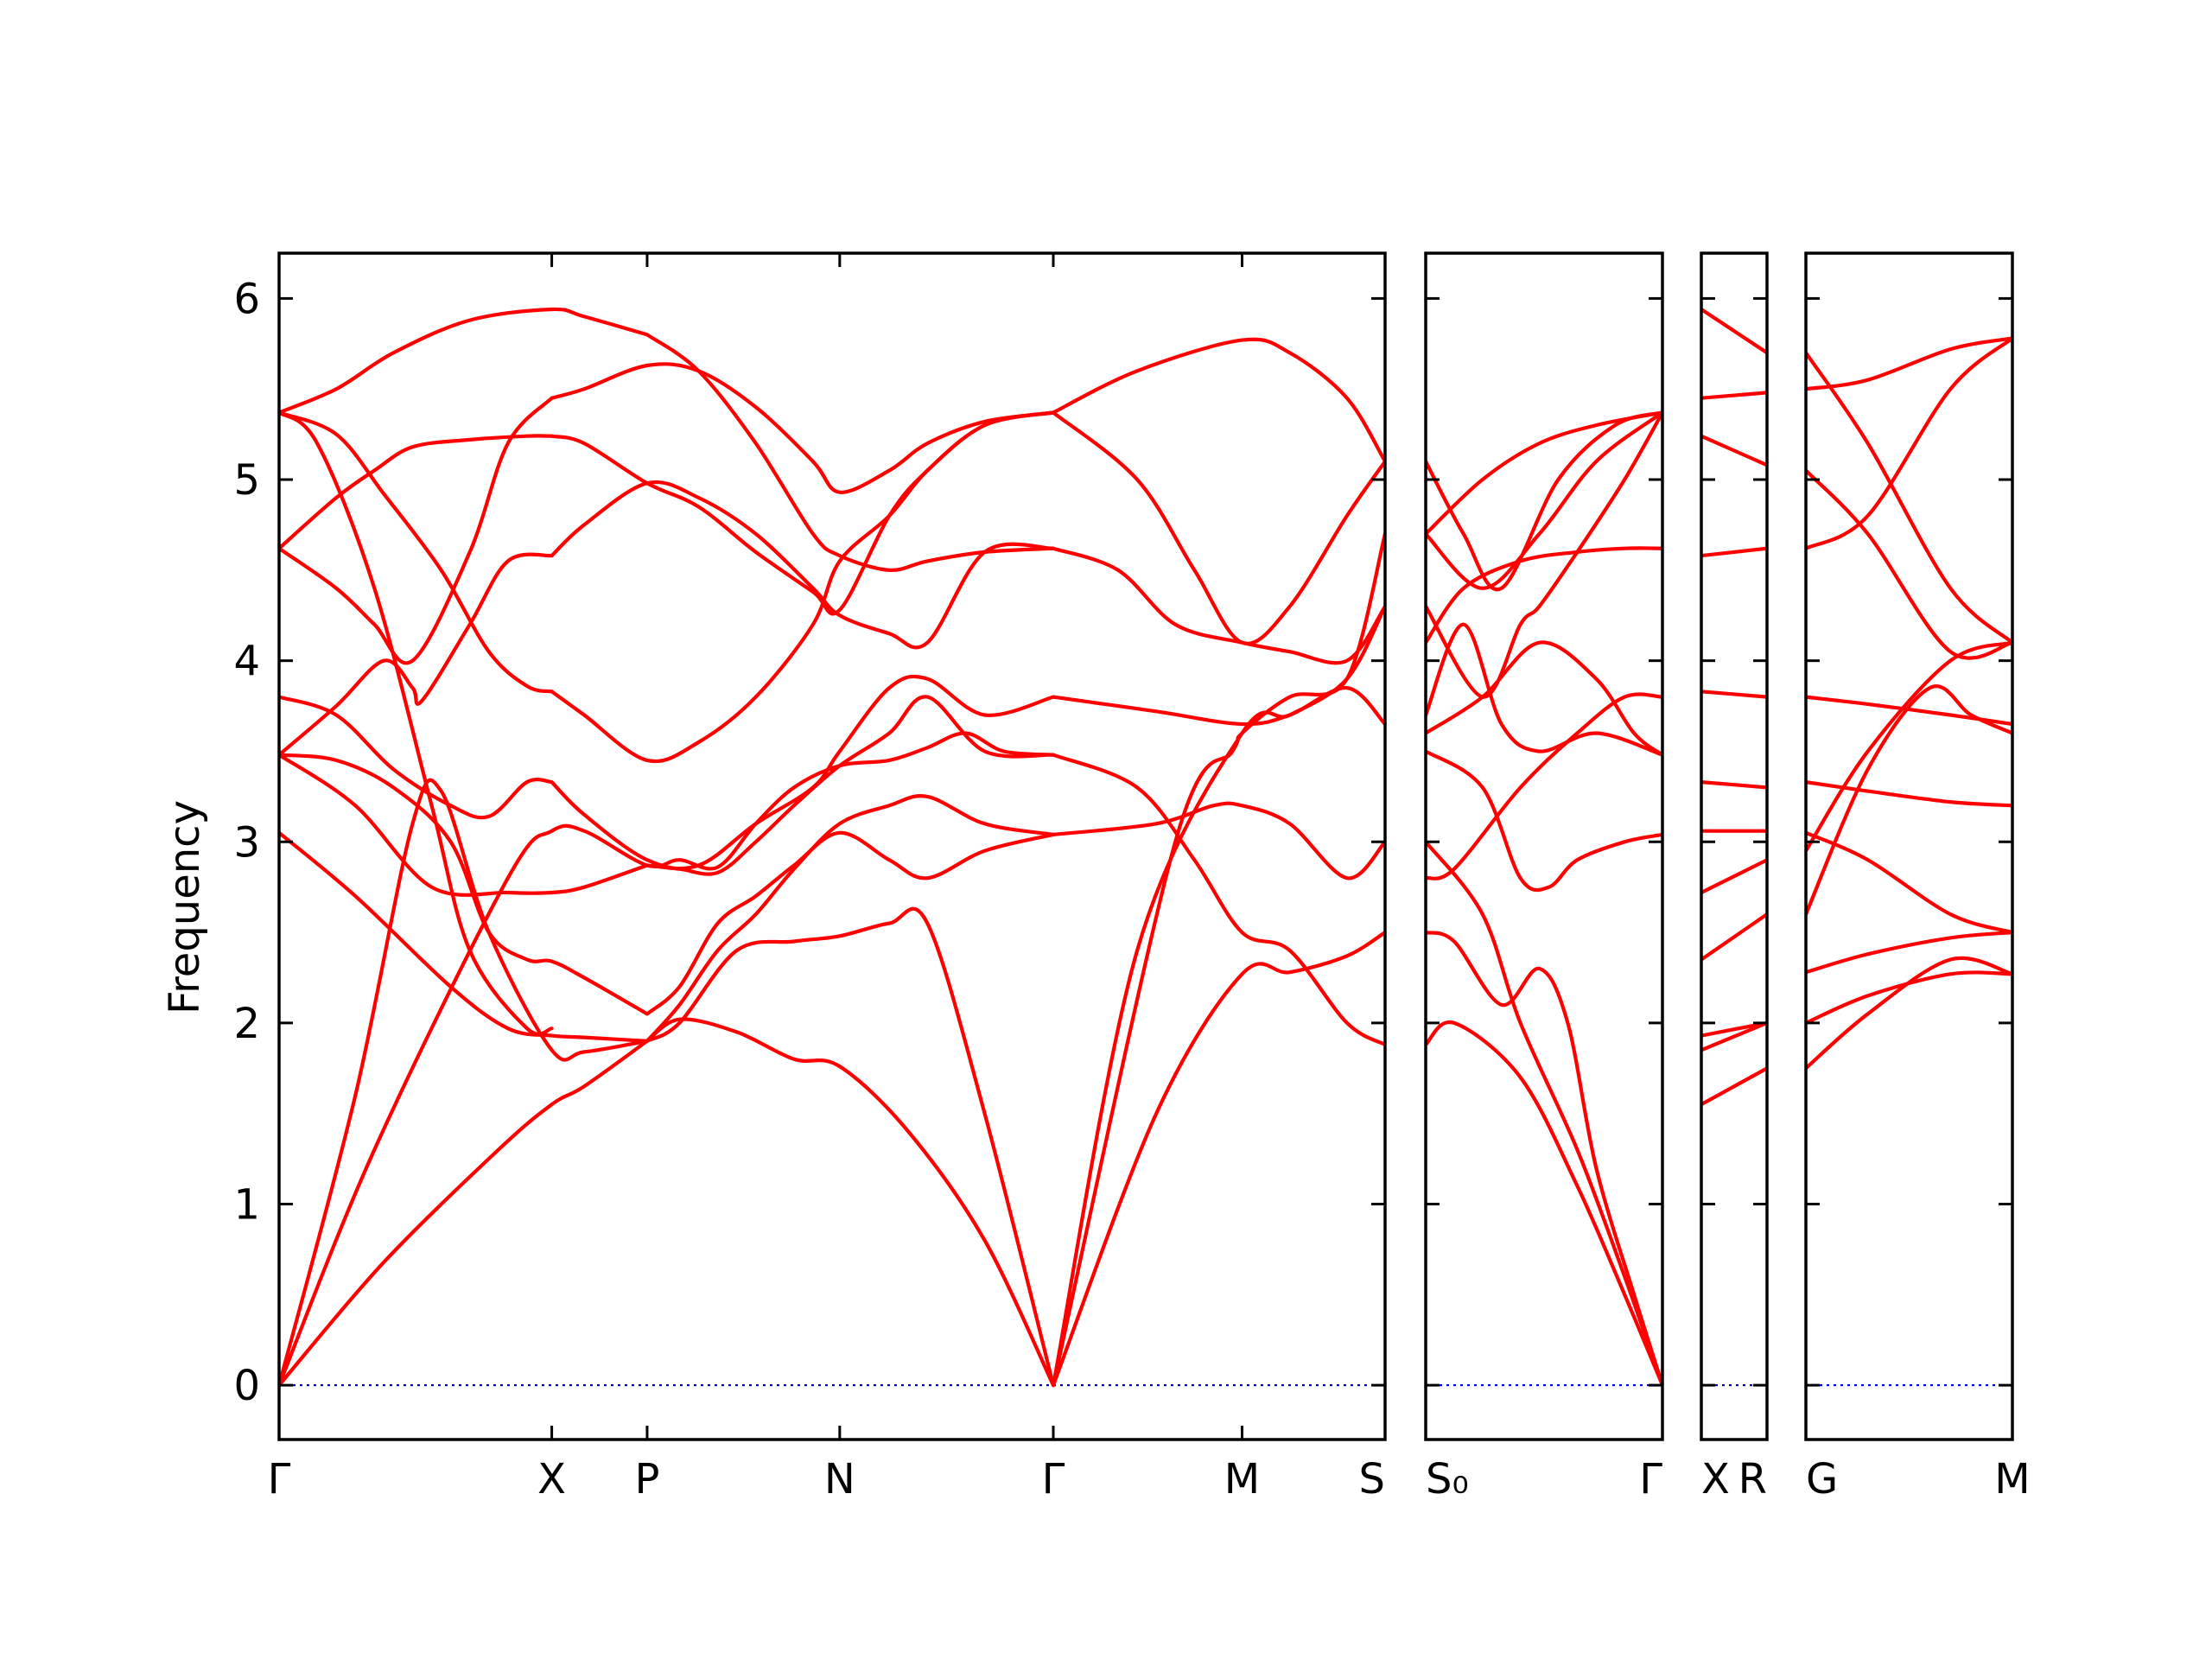  I want to click on y-tick-label: 2, so click(246, 1024).